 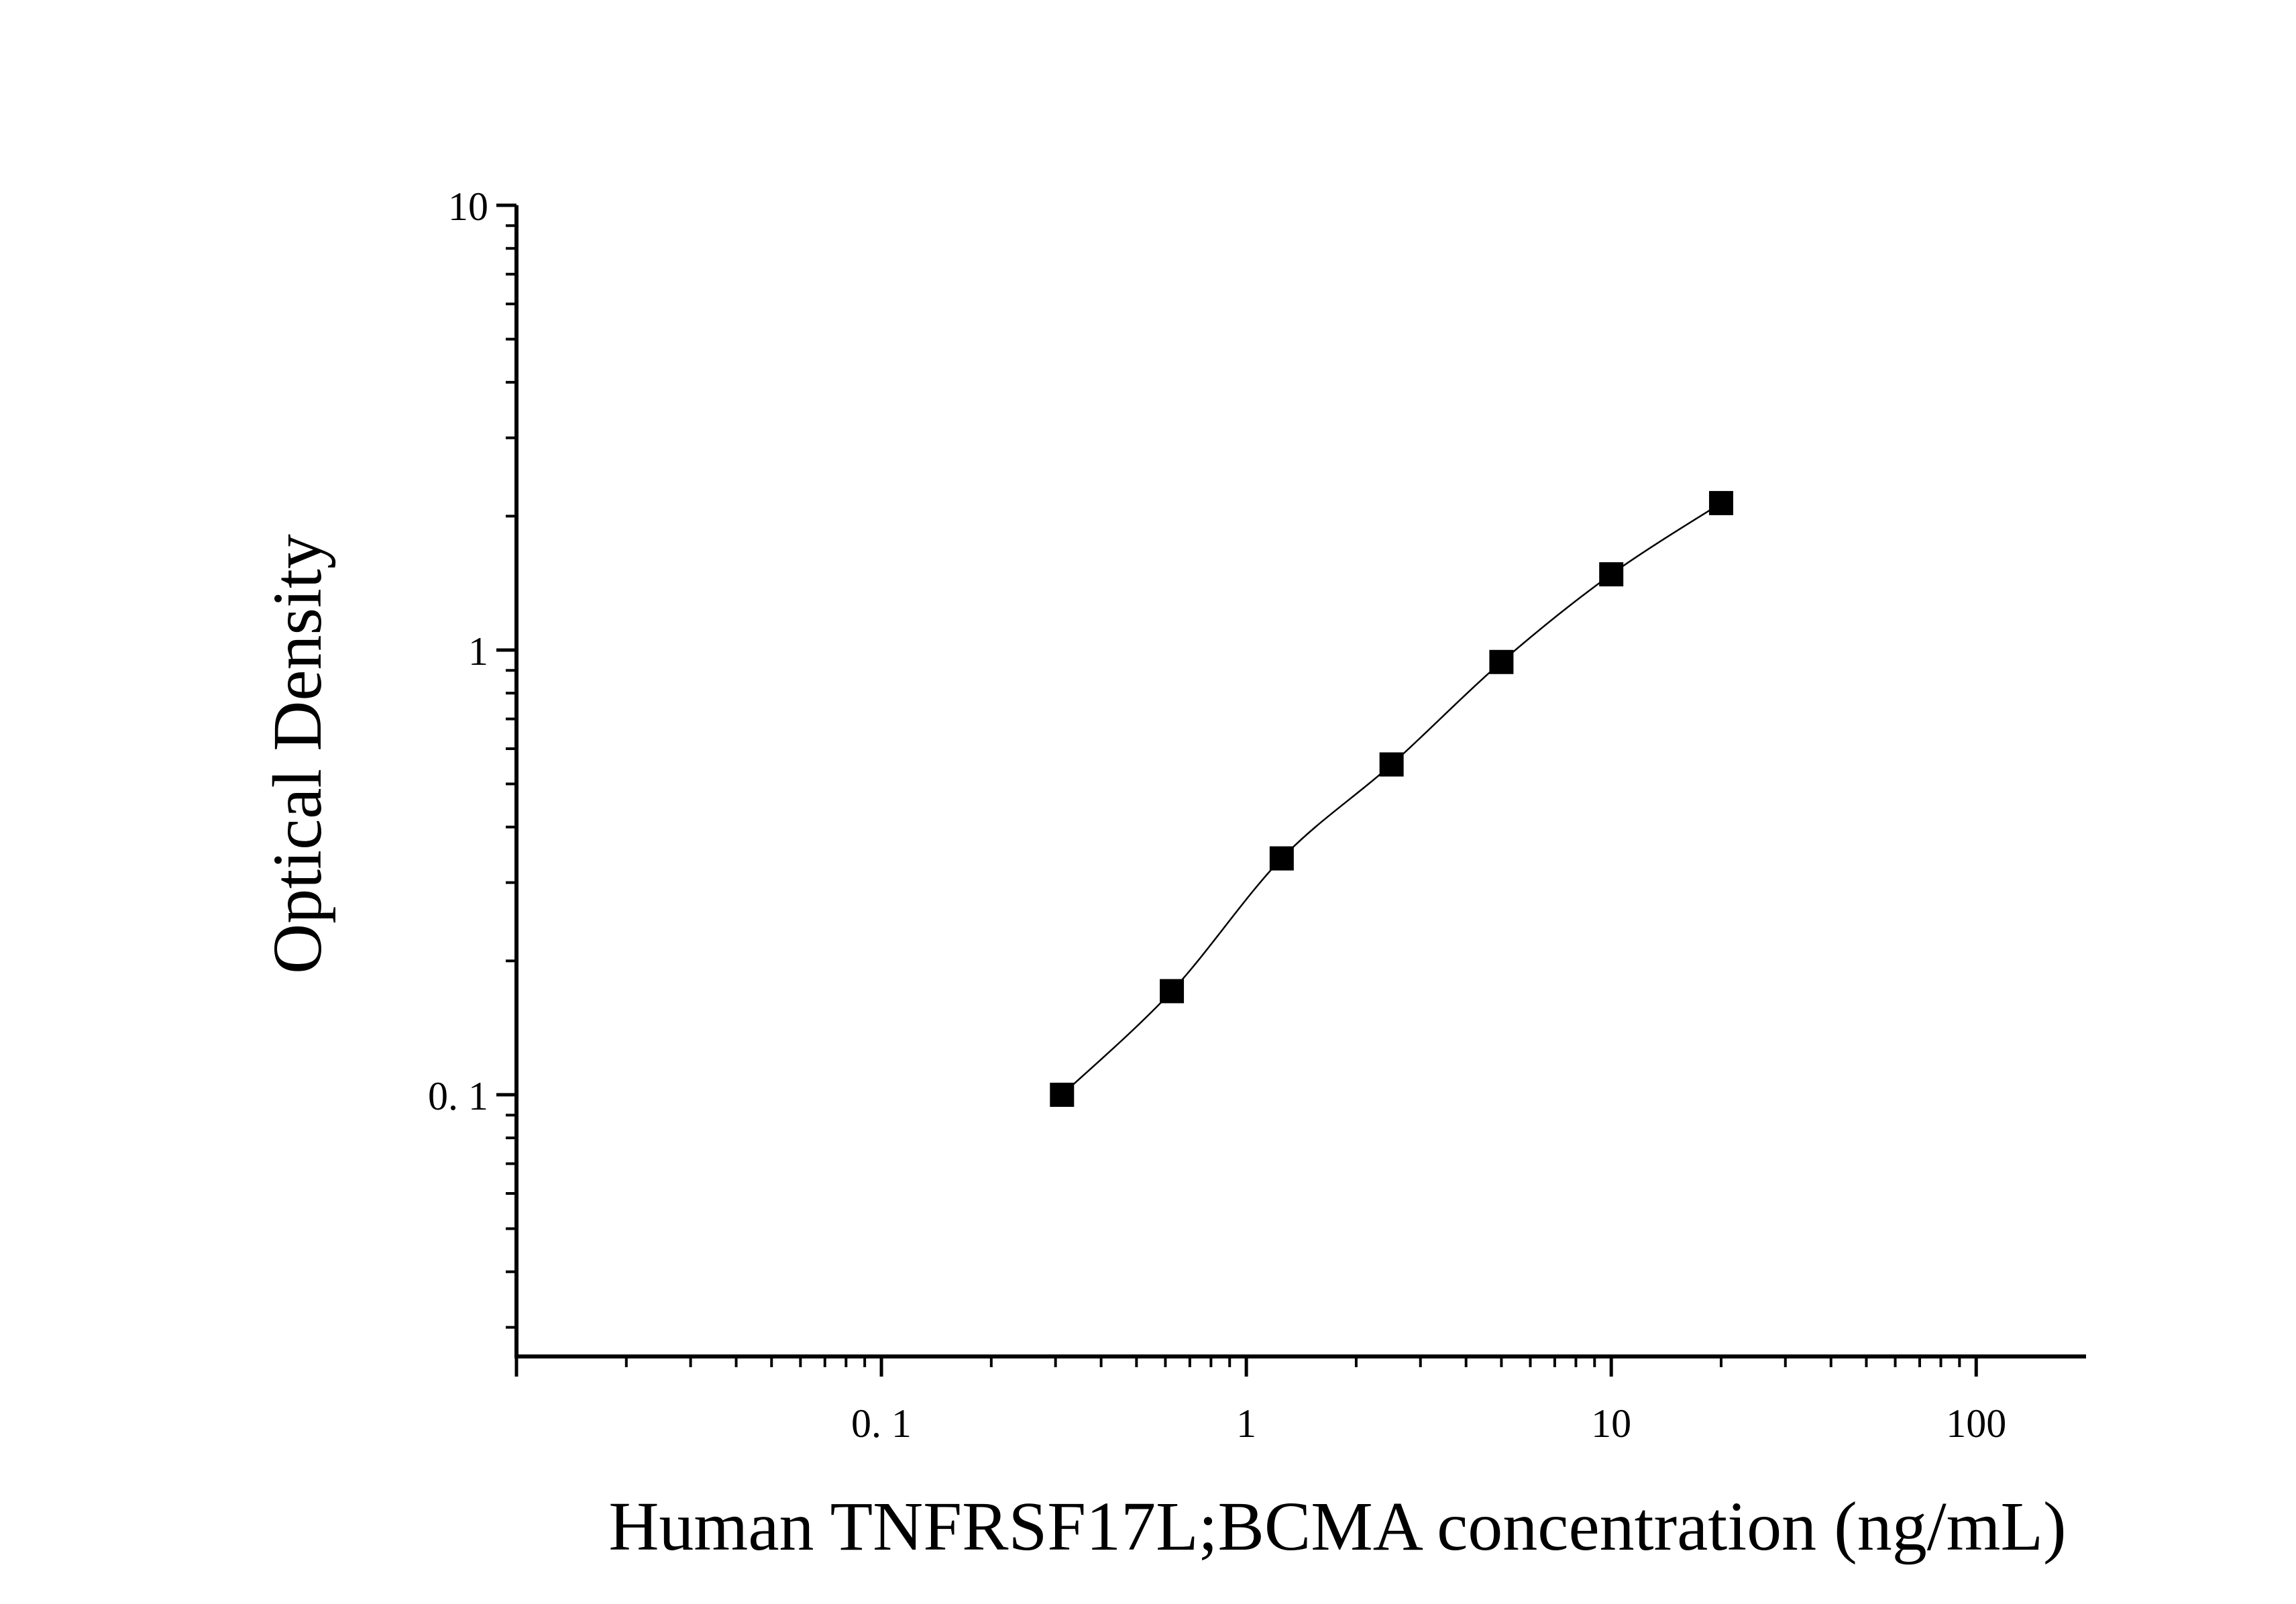 What do you see at coordinates (478, 651) in the screenshot?
I see `y-tick-label: 1` at bounding box center [478, 651].